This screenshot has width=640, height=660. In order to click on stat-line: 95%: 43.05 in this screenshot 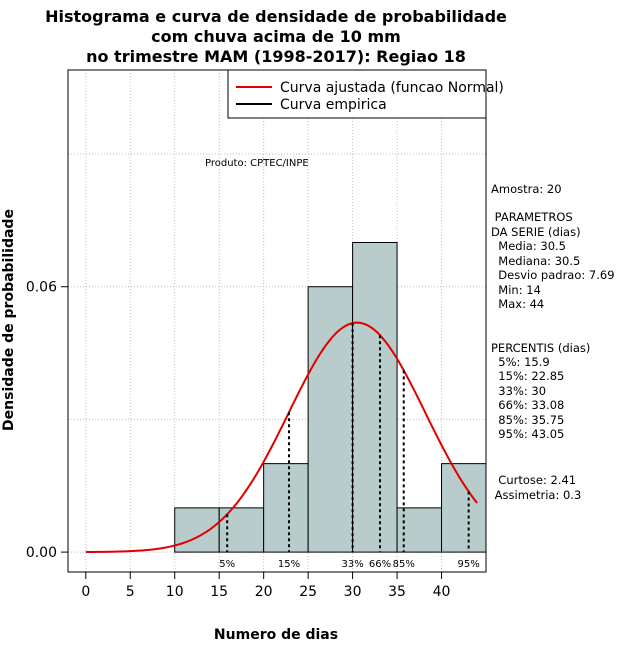, I will do `click(527, 434)`.